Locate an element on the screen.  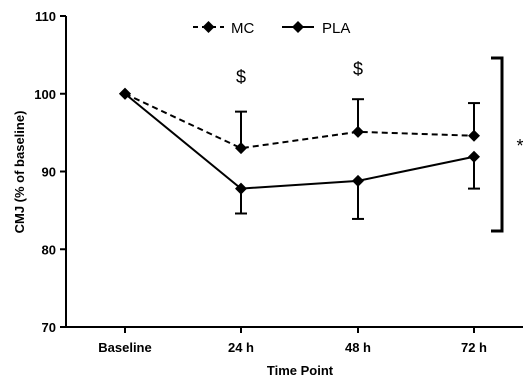
legend-marker-mc is located at coordinates (208, 27).